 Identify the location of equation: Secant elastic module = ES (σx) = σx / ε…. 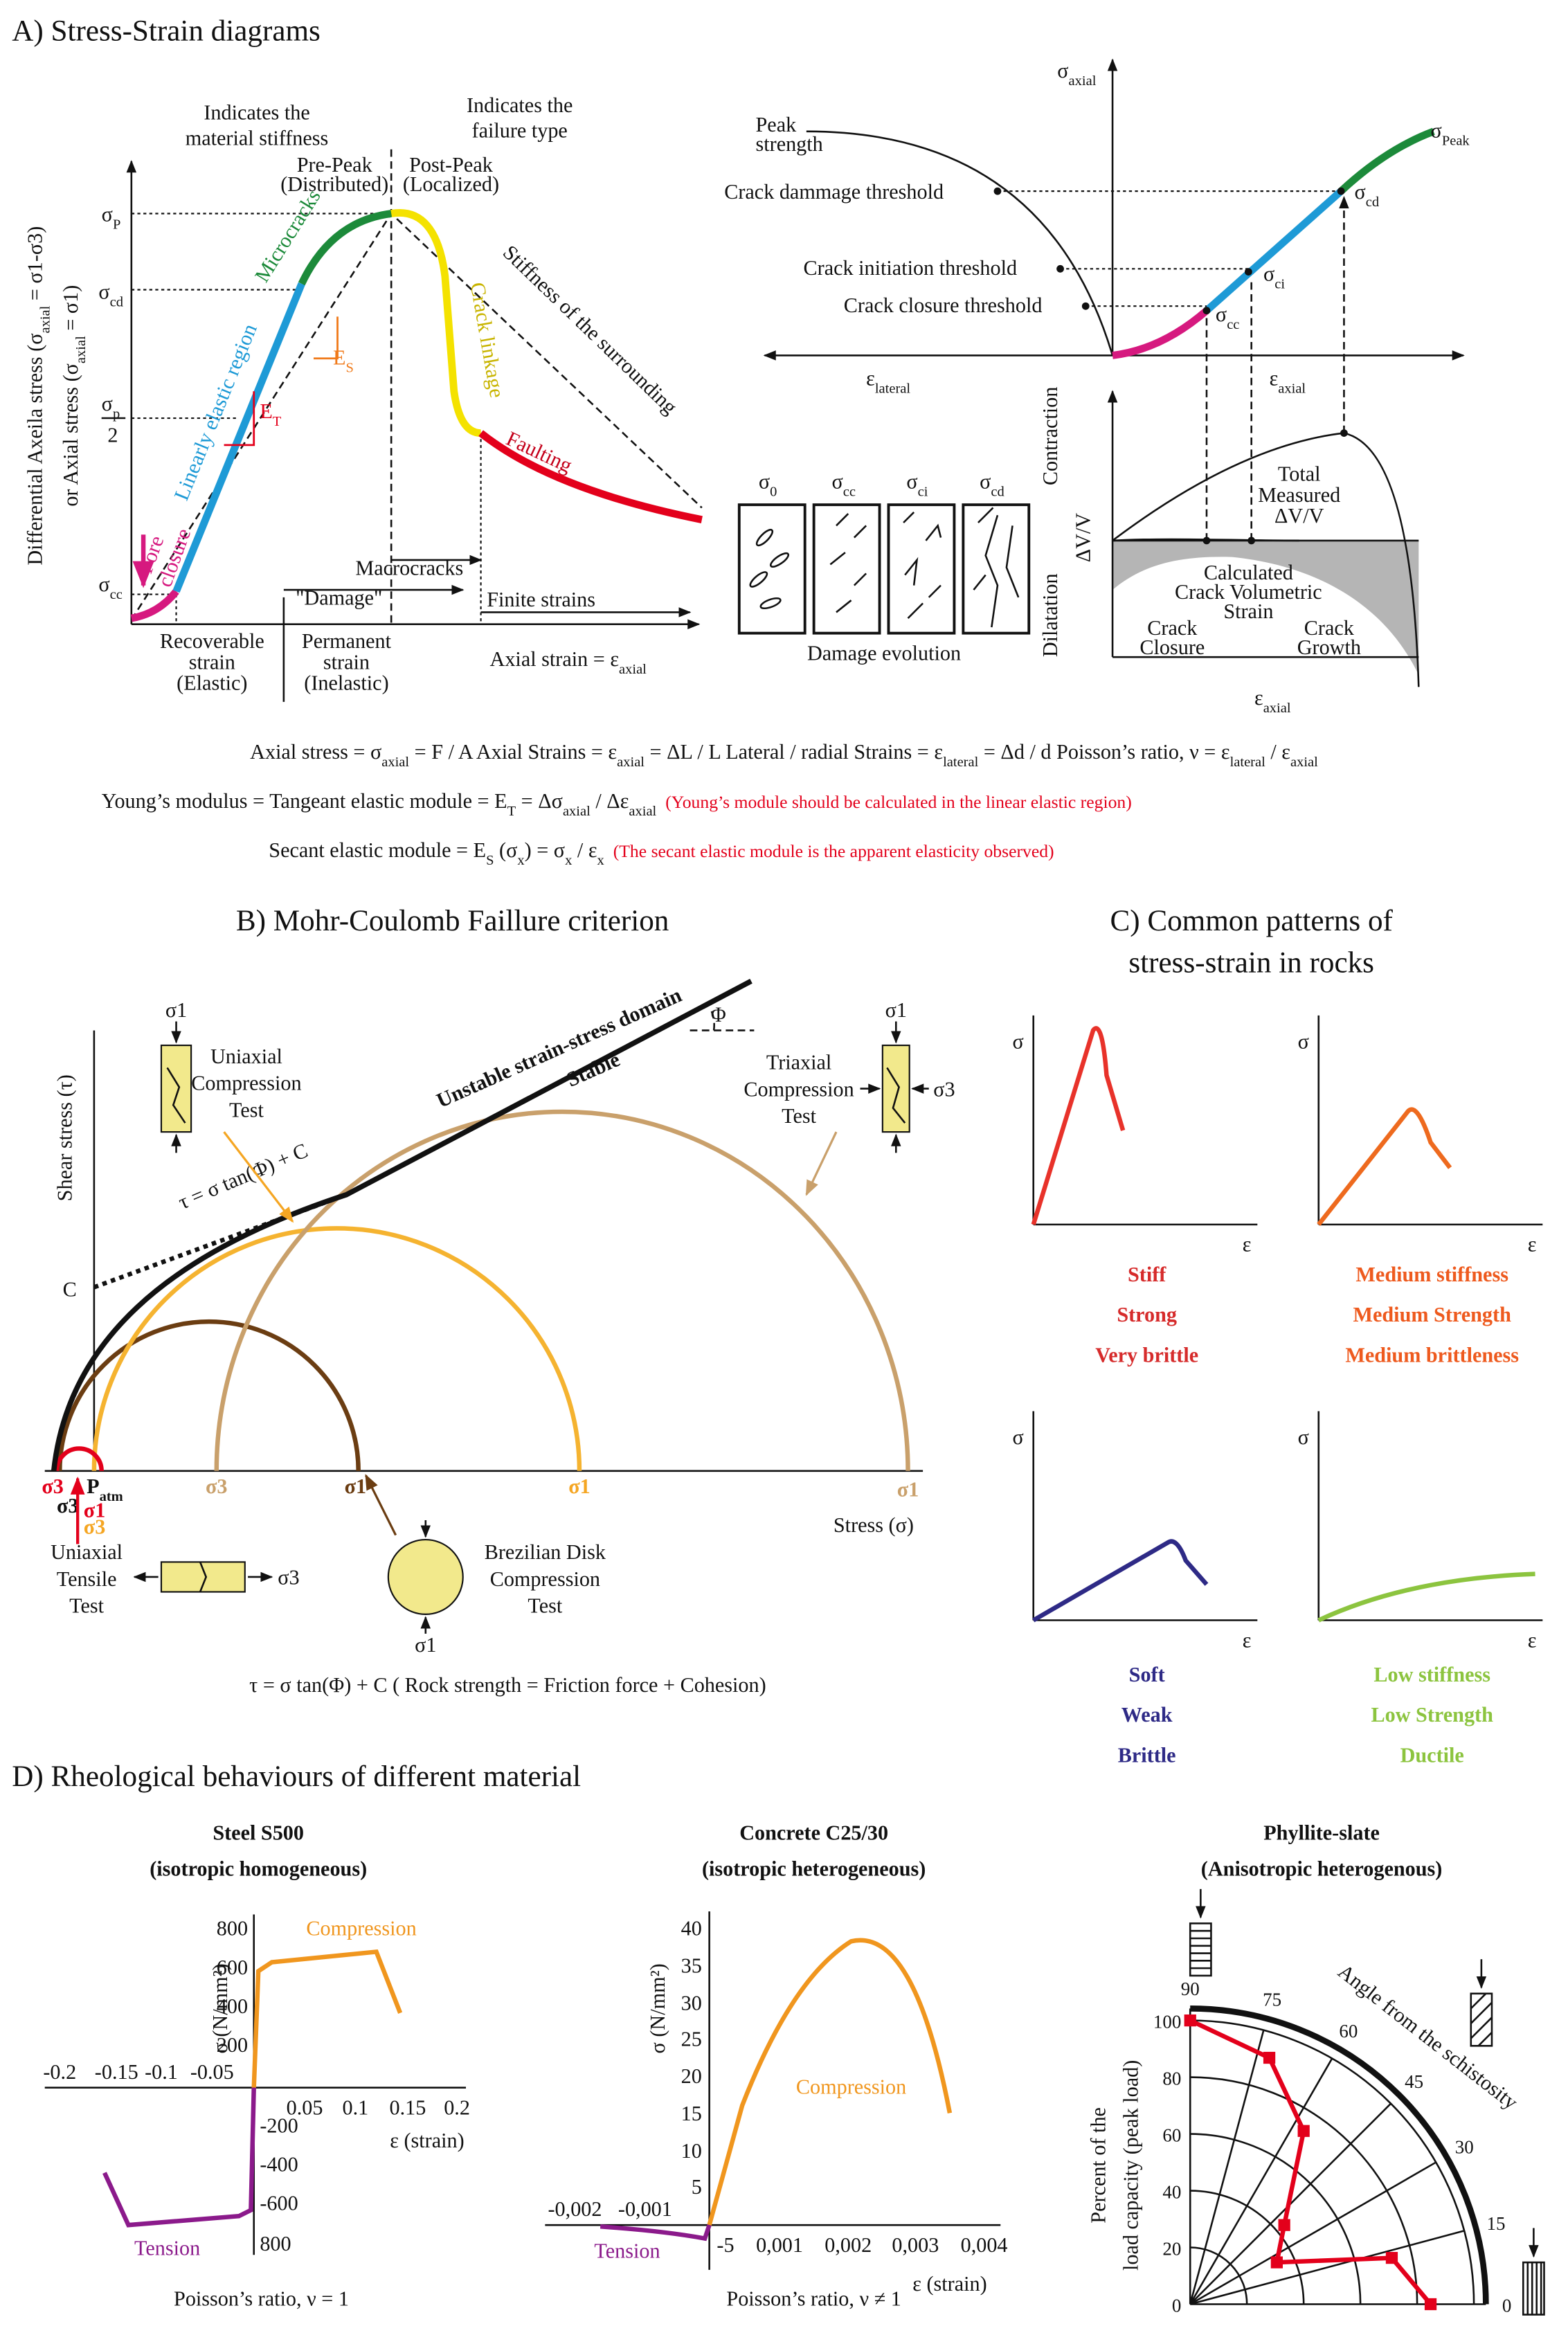
(661, 853).